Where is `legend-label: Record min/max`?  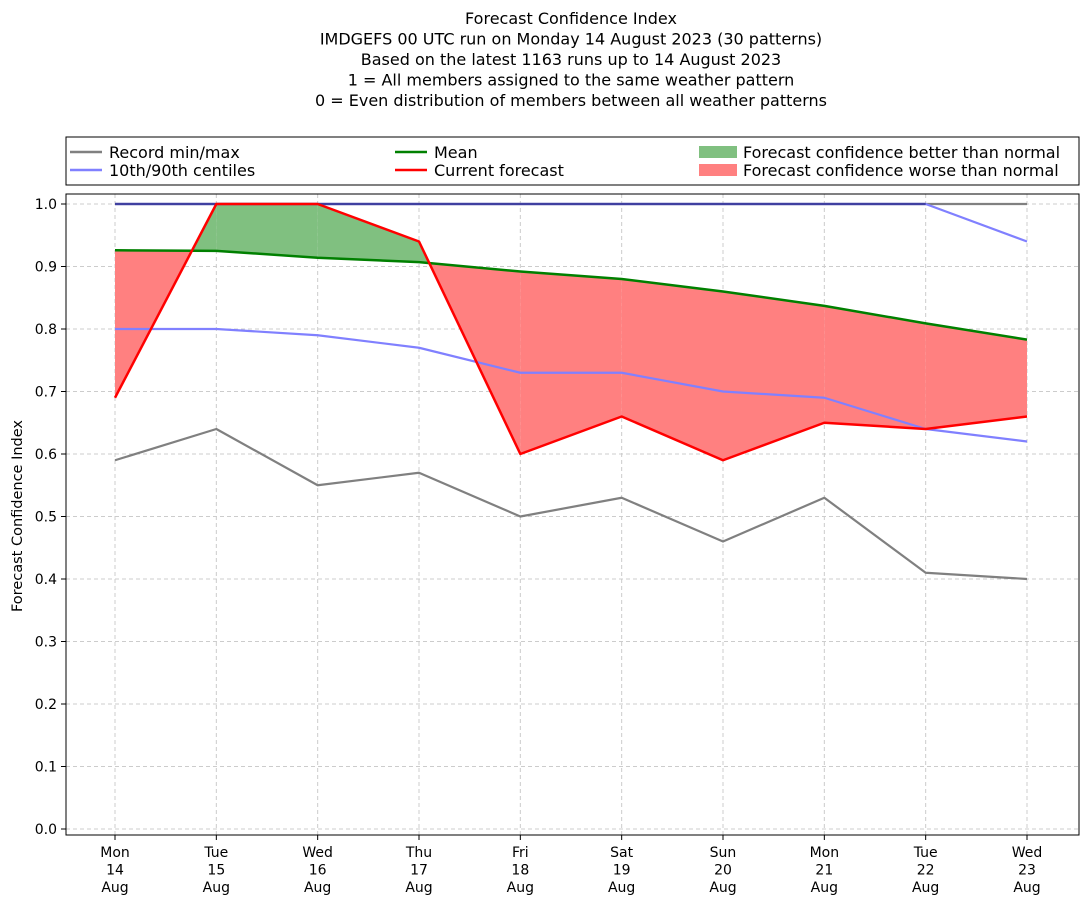 legend-label: Record min/max is located at coordinates (174, 152).